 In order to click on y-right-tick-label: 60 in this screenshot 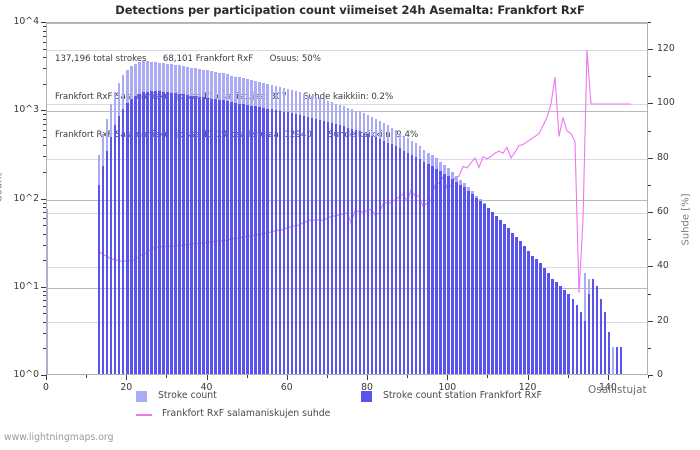, I will do `click(663, 212)`.